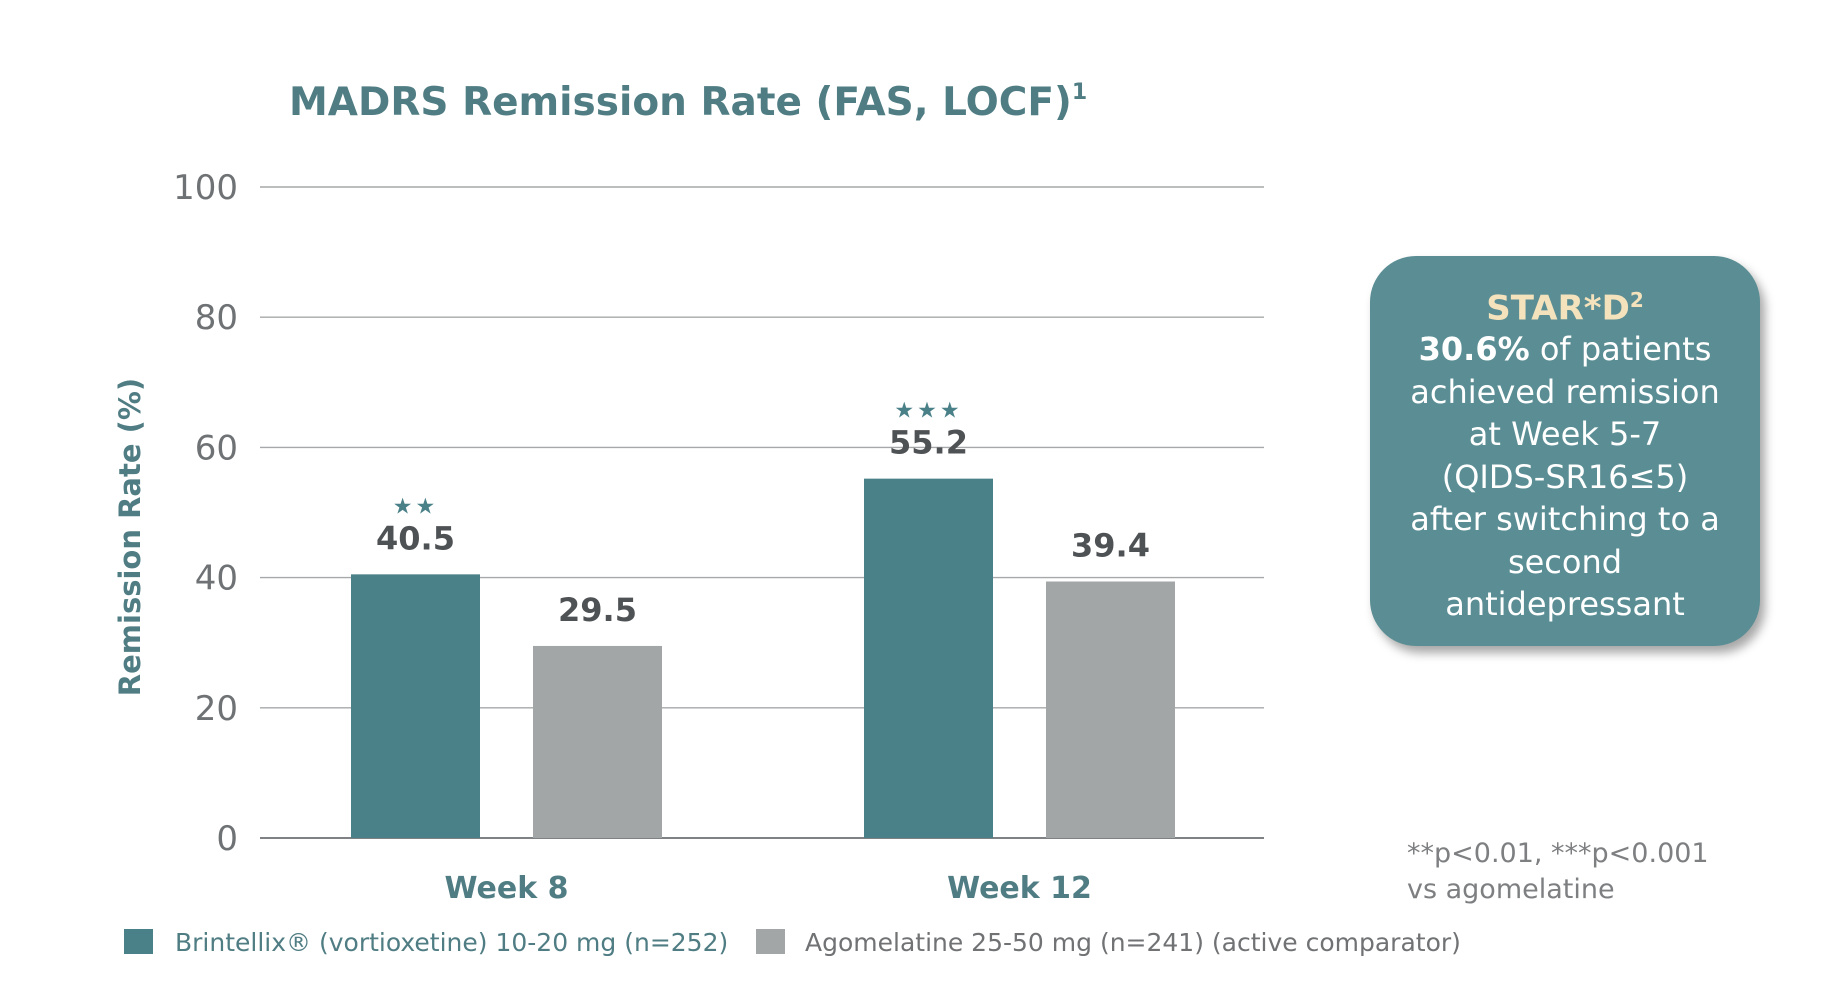 The image size is (1821, 990). What do you see at coordinates (216, 579) in the screenshot?
I see `y-tick-40: 40` at bounding box center [216, 579].